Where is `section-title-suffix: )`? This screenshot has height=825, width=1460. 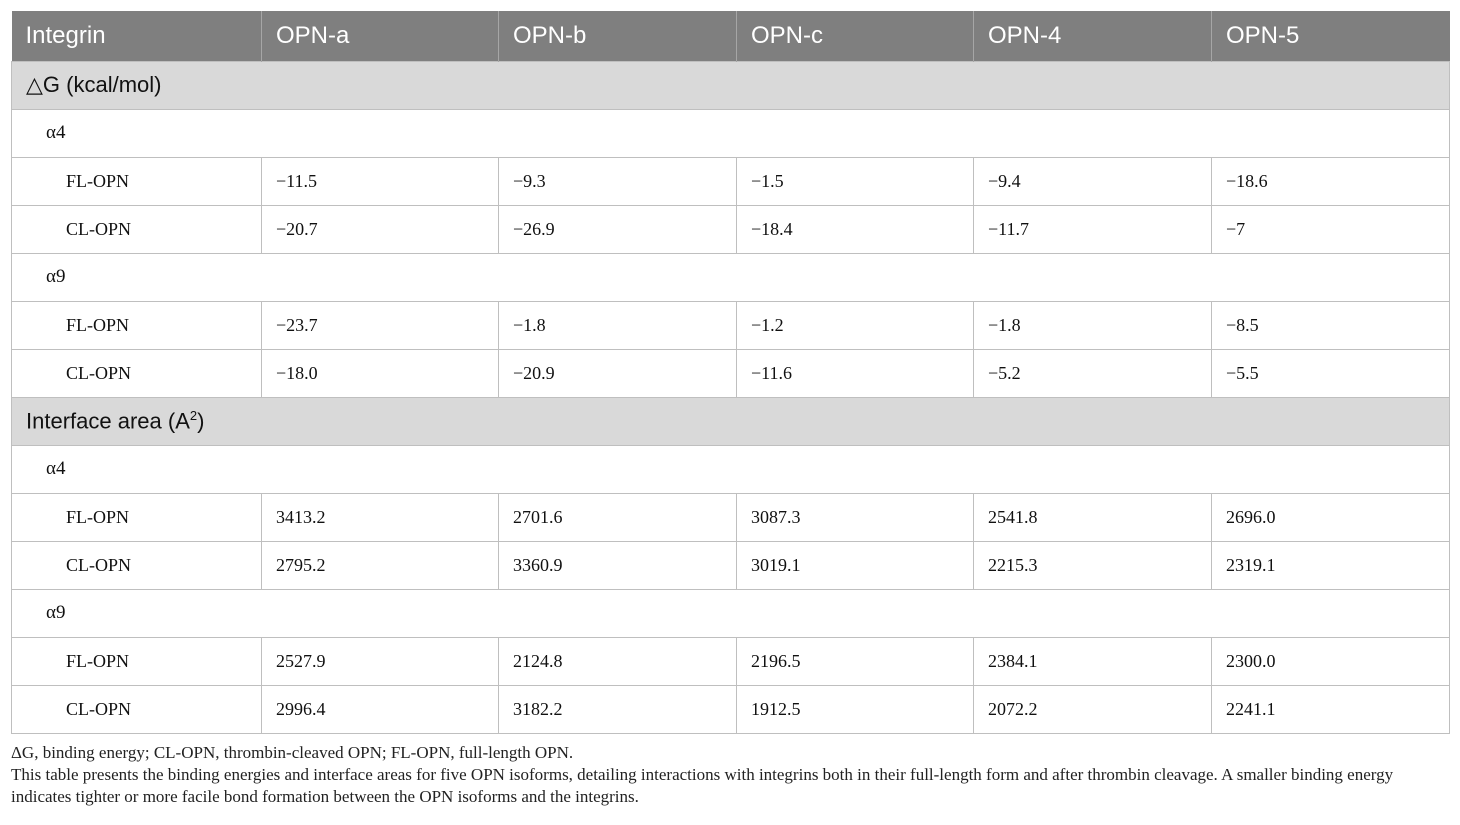 section-title-suffix: ) is located at coordinates (201, 421).